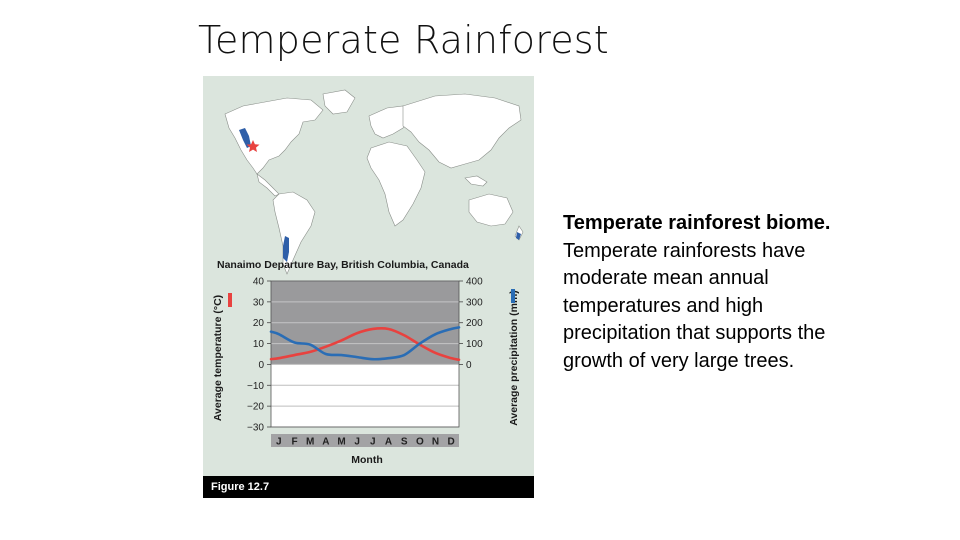 The image size is (960, 540). I want to click on y-right-tick-label: 200, so click(474, 323).